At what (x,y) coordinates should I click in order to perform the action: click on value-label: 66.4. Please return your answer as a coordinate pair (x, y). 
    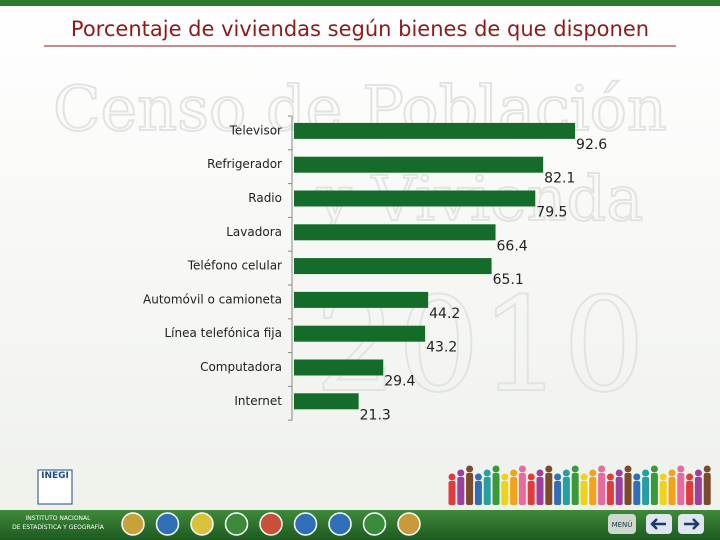
    Looking at the image, I should click on (512, 246).